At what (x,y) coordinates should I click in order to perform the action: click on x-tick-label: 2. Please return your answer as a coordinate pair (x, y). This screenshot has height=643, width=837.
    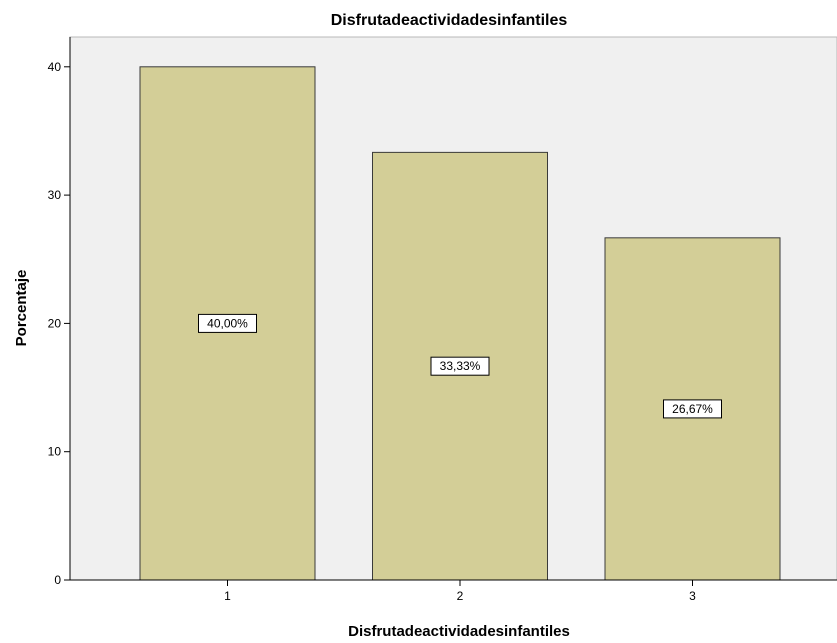
    Looking at the image, I should click on (460, 596).